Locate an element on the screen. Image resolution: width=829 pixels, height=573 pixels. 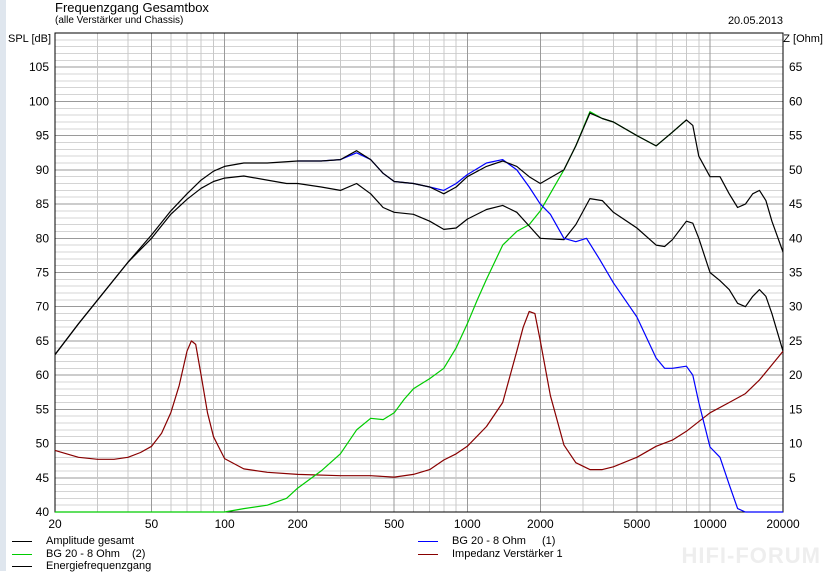
x-tick-label: 500 is located at coordinates (394, 524).